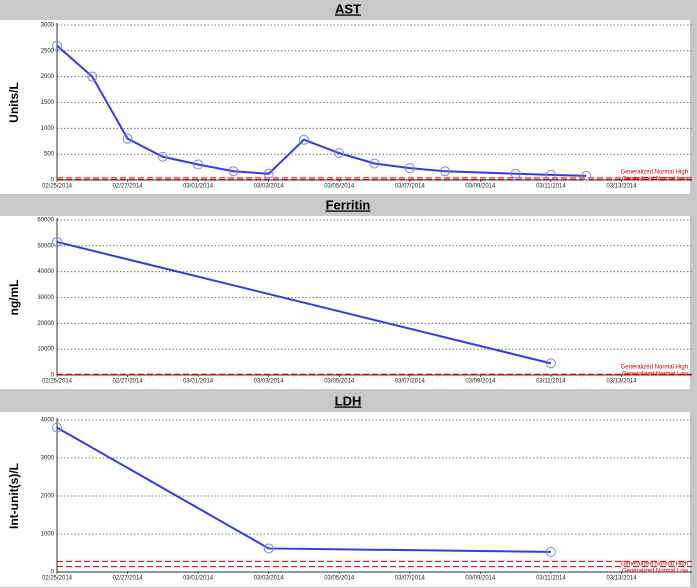 This screenshot has width=697, height=588. Describe the element at coordinates (48, 51) in the screenshot. I see `y-tick-label: 2500` at that location.